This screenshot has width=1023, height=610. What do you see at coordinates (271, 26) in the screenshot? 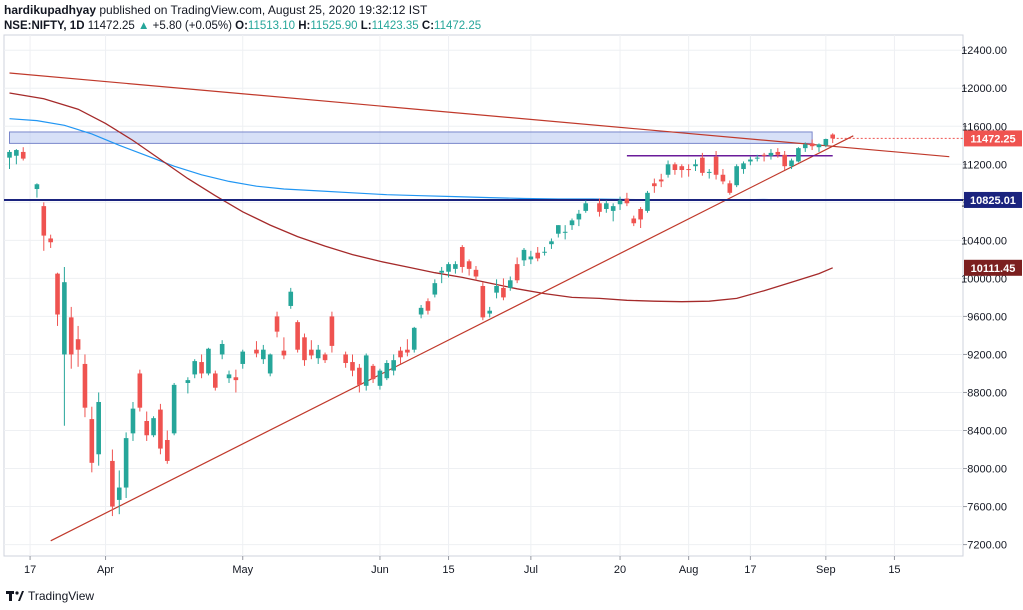
I see `open-value: 11513.10` at bounding box center [271, 26].